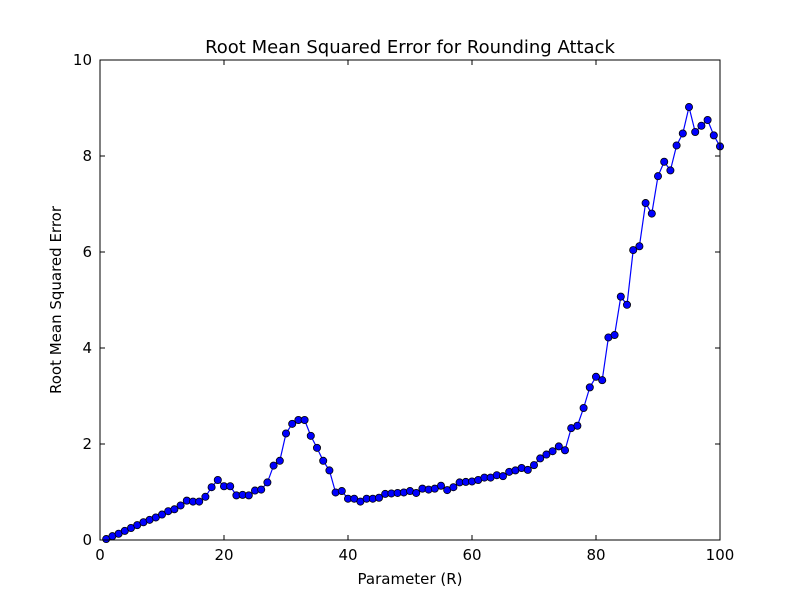  Describe the element at coordinates (87, 540) in the screenshot. I see `y-tick-label: 0` at that location.